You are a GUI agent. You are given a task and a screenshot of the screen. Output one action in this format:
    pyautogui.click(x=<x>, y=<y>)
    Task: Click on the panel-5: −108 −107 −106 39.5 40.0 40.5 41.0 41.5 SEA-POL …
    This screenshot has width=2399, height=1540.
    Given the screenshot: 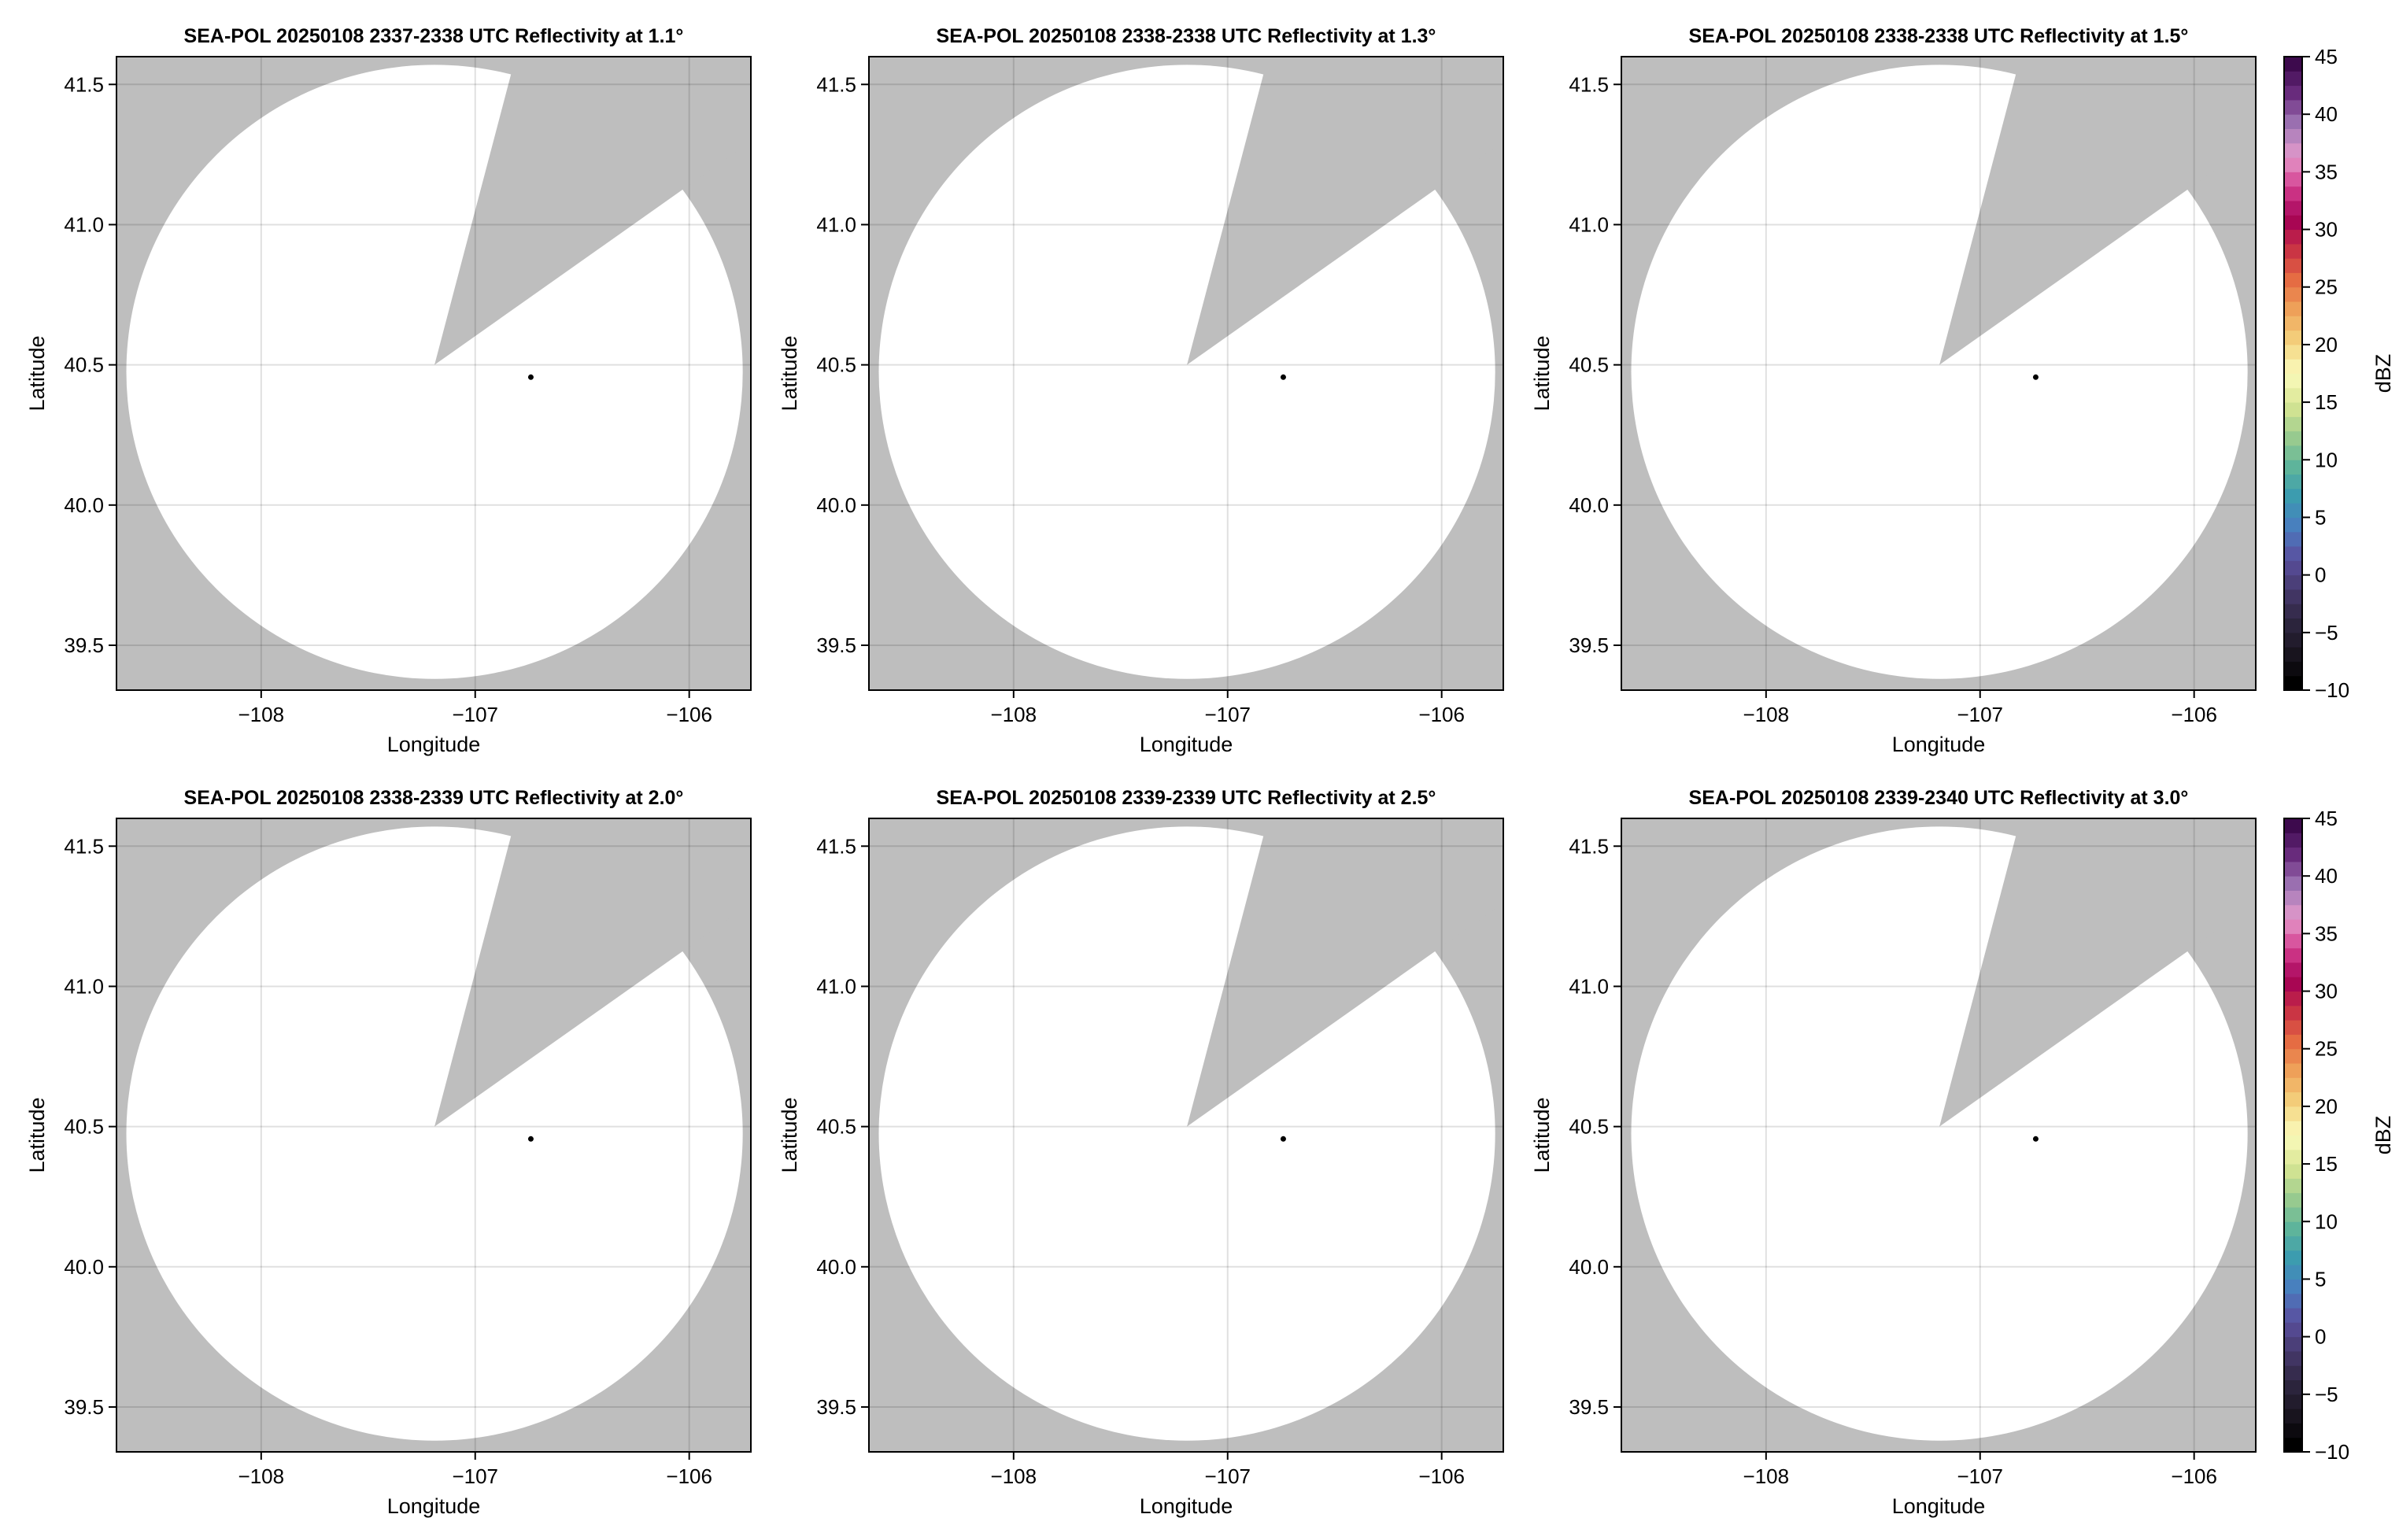 What is the action you would take?
    pyautogui.click(x=1141, y=1152)
    